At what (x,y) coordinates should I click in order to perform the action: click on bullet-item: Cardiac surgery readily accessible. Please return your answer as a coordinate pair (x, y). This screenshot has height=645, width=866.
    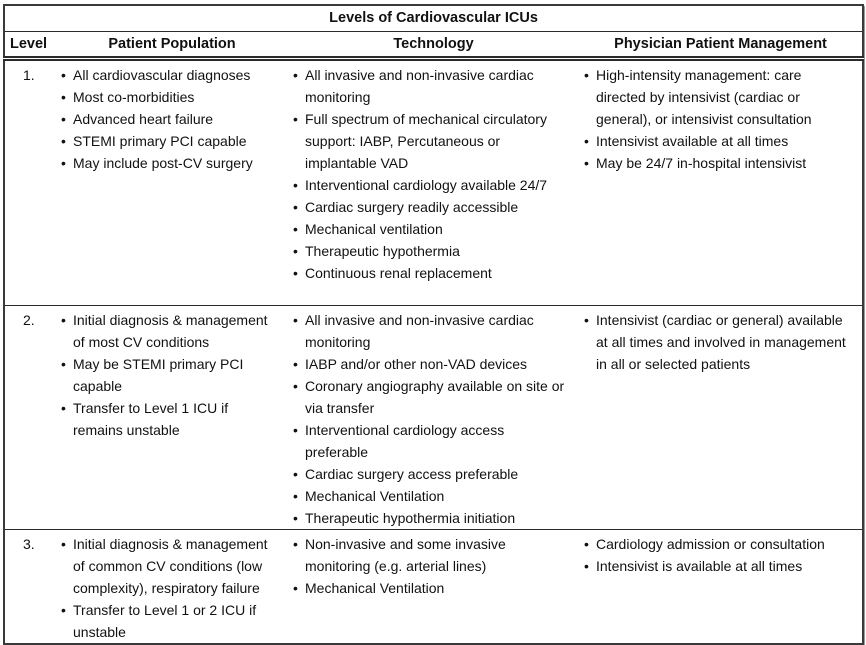
    Looking at the image, I should click on (431, 207).